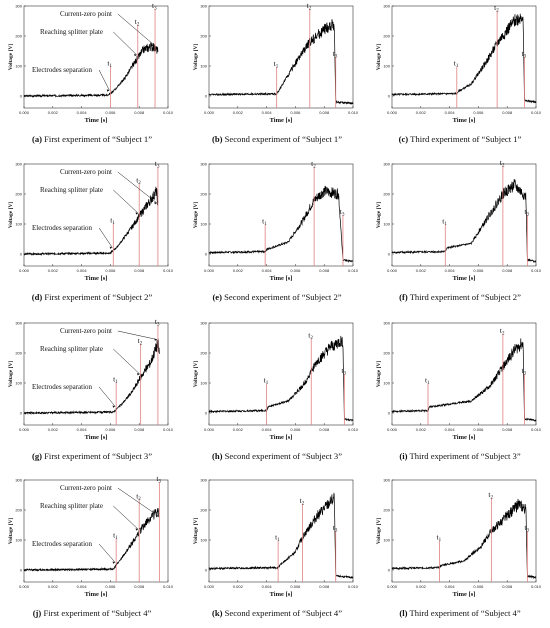 This screenshot has height=628, width=550. I want to click on panel-caption: (h) Second experiment of “Subject 3”, so click(277, 456).